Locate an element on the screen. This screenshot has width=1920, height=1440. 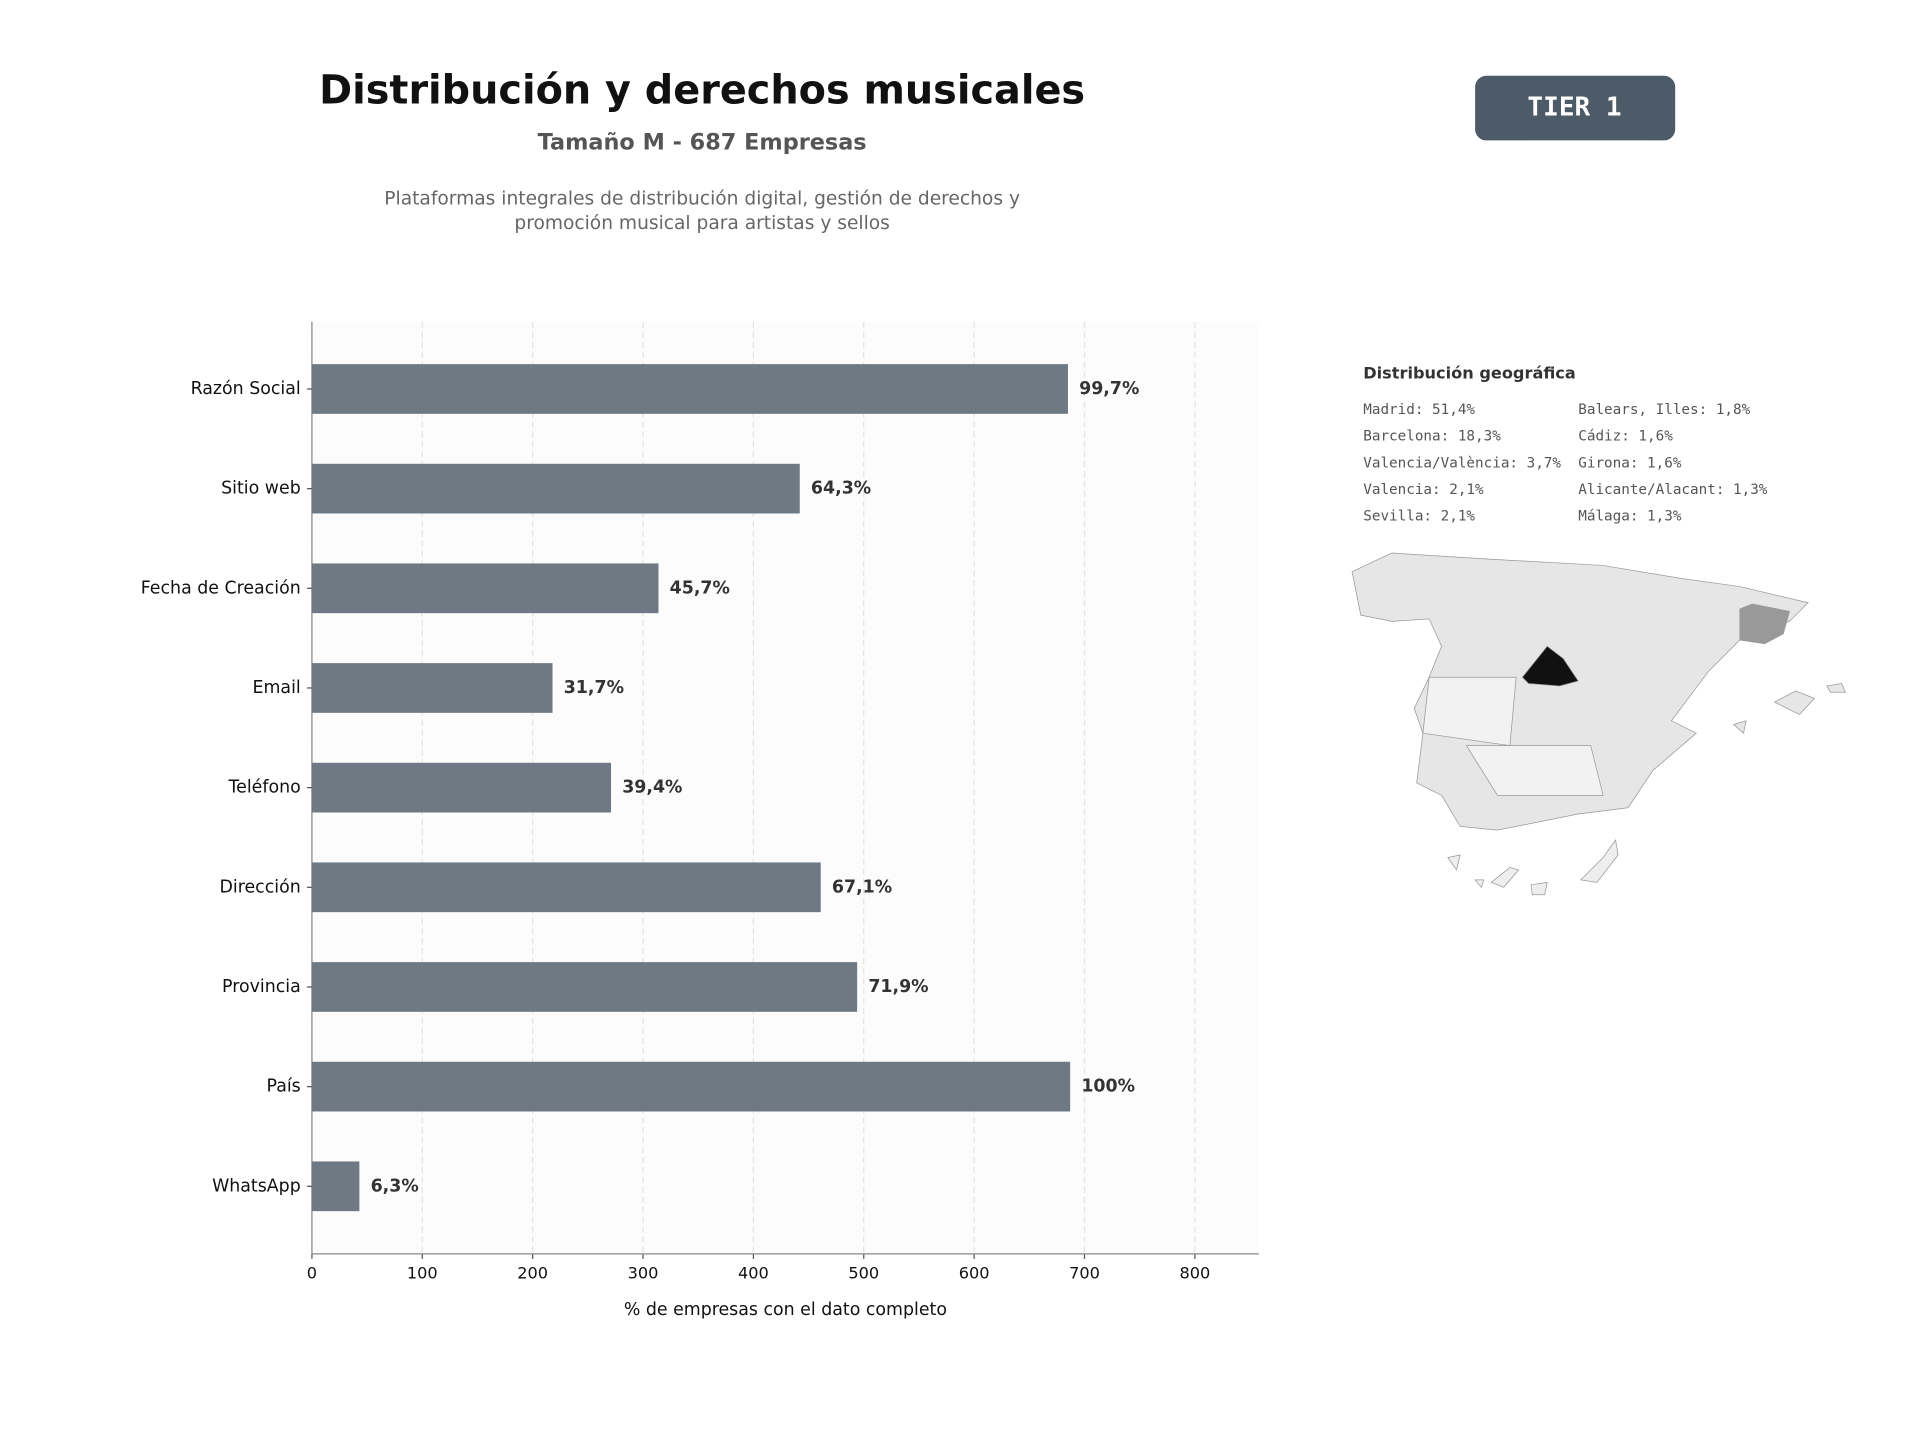
y-tick-label: Sitio web is located at coordinates (261, 489).